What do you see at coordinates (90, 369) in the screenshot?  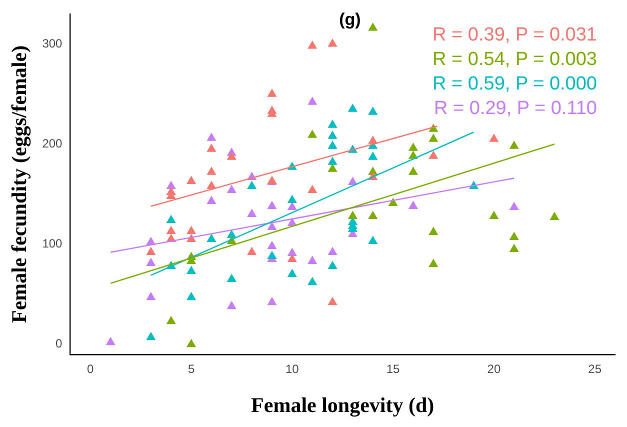 I see `x-tick-label: 0` at bounding box center [90, 369].